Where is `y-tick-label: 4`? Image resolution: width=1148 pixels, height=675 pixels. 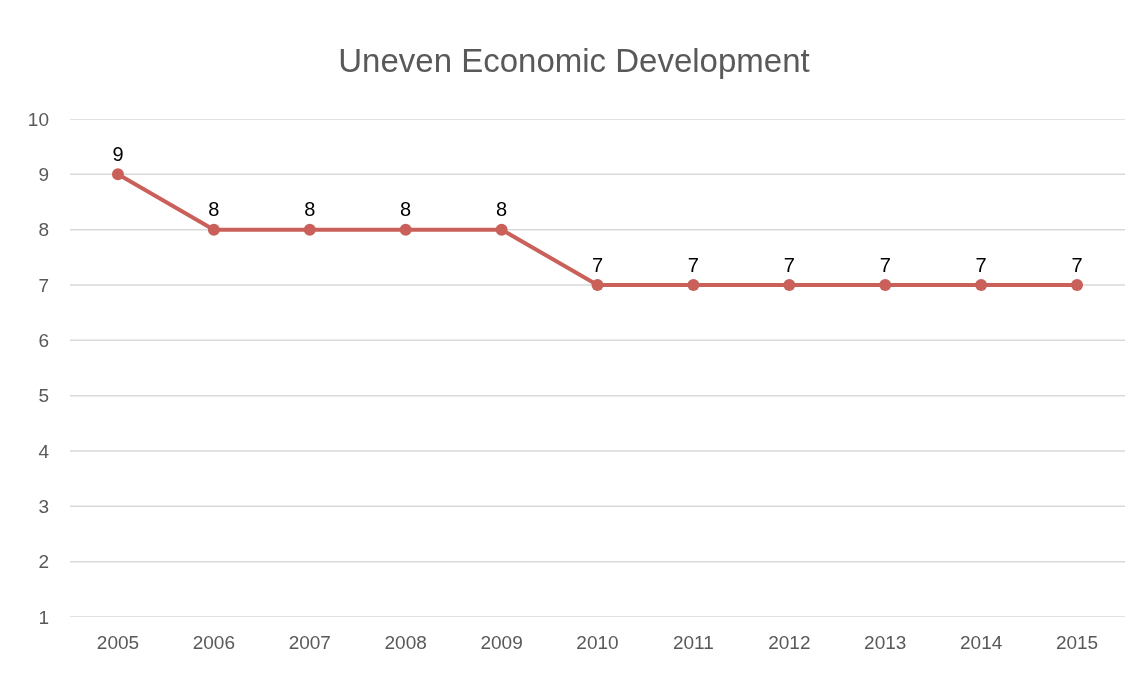
y-tick-label: 4 is located at coordinates (44, 451).